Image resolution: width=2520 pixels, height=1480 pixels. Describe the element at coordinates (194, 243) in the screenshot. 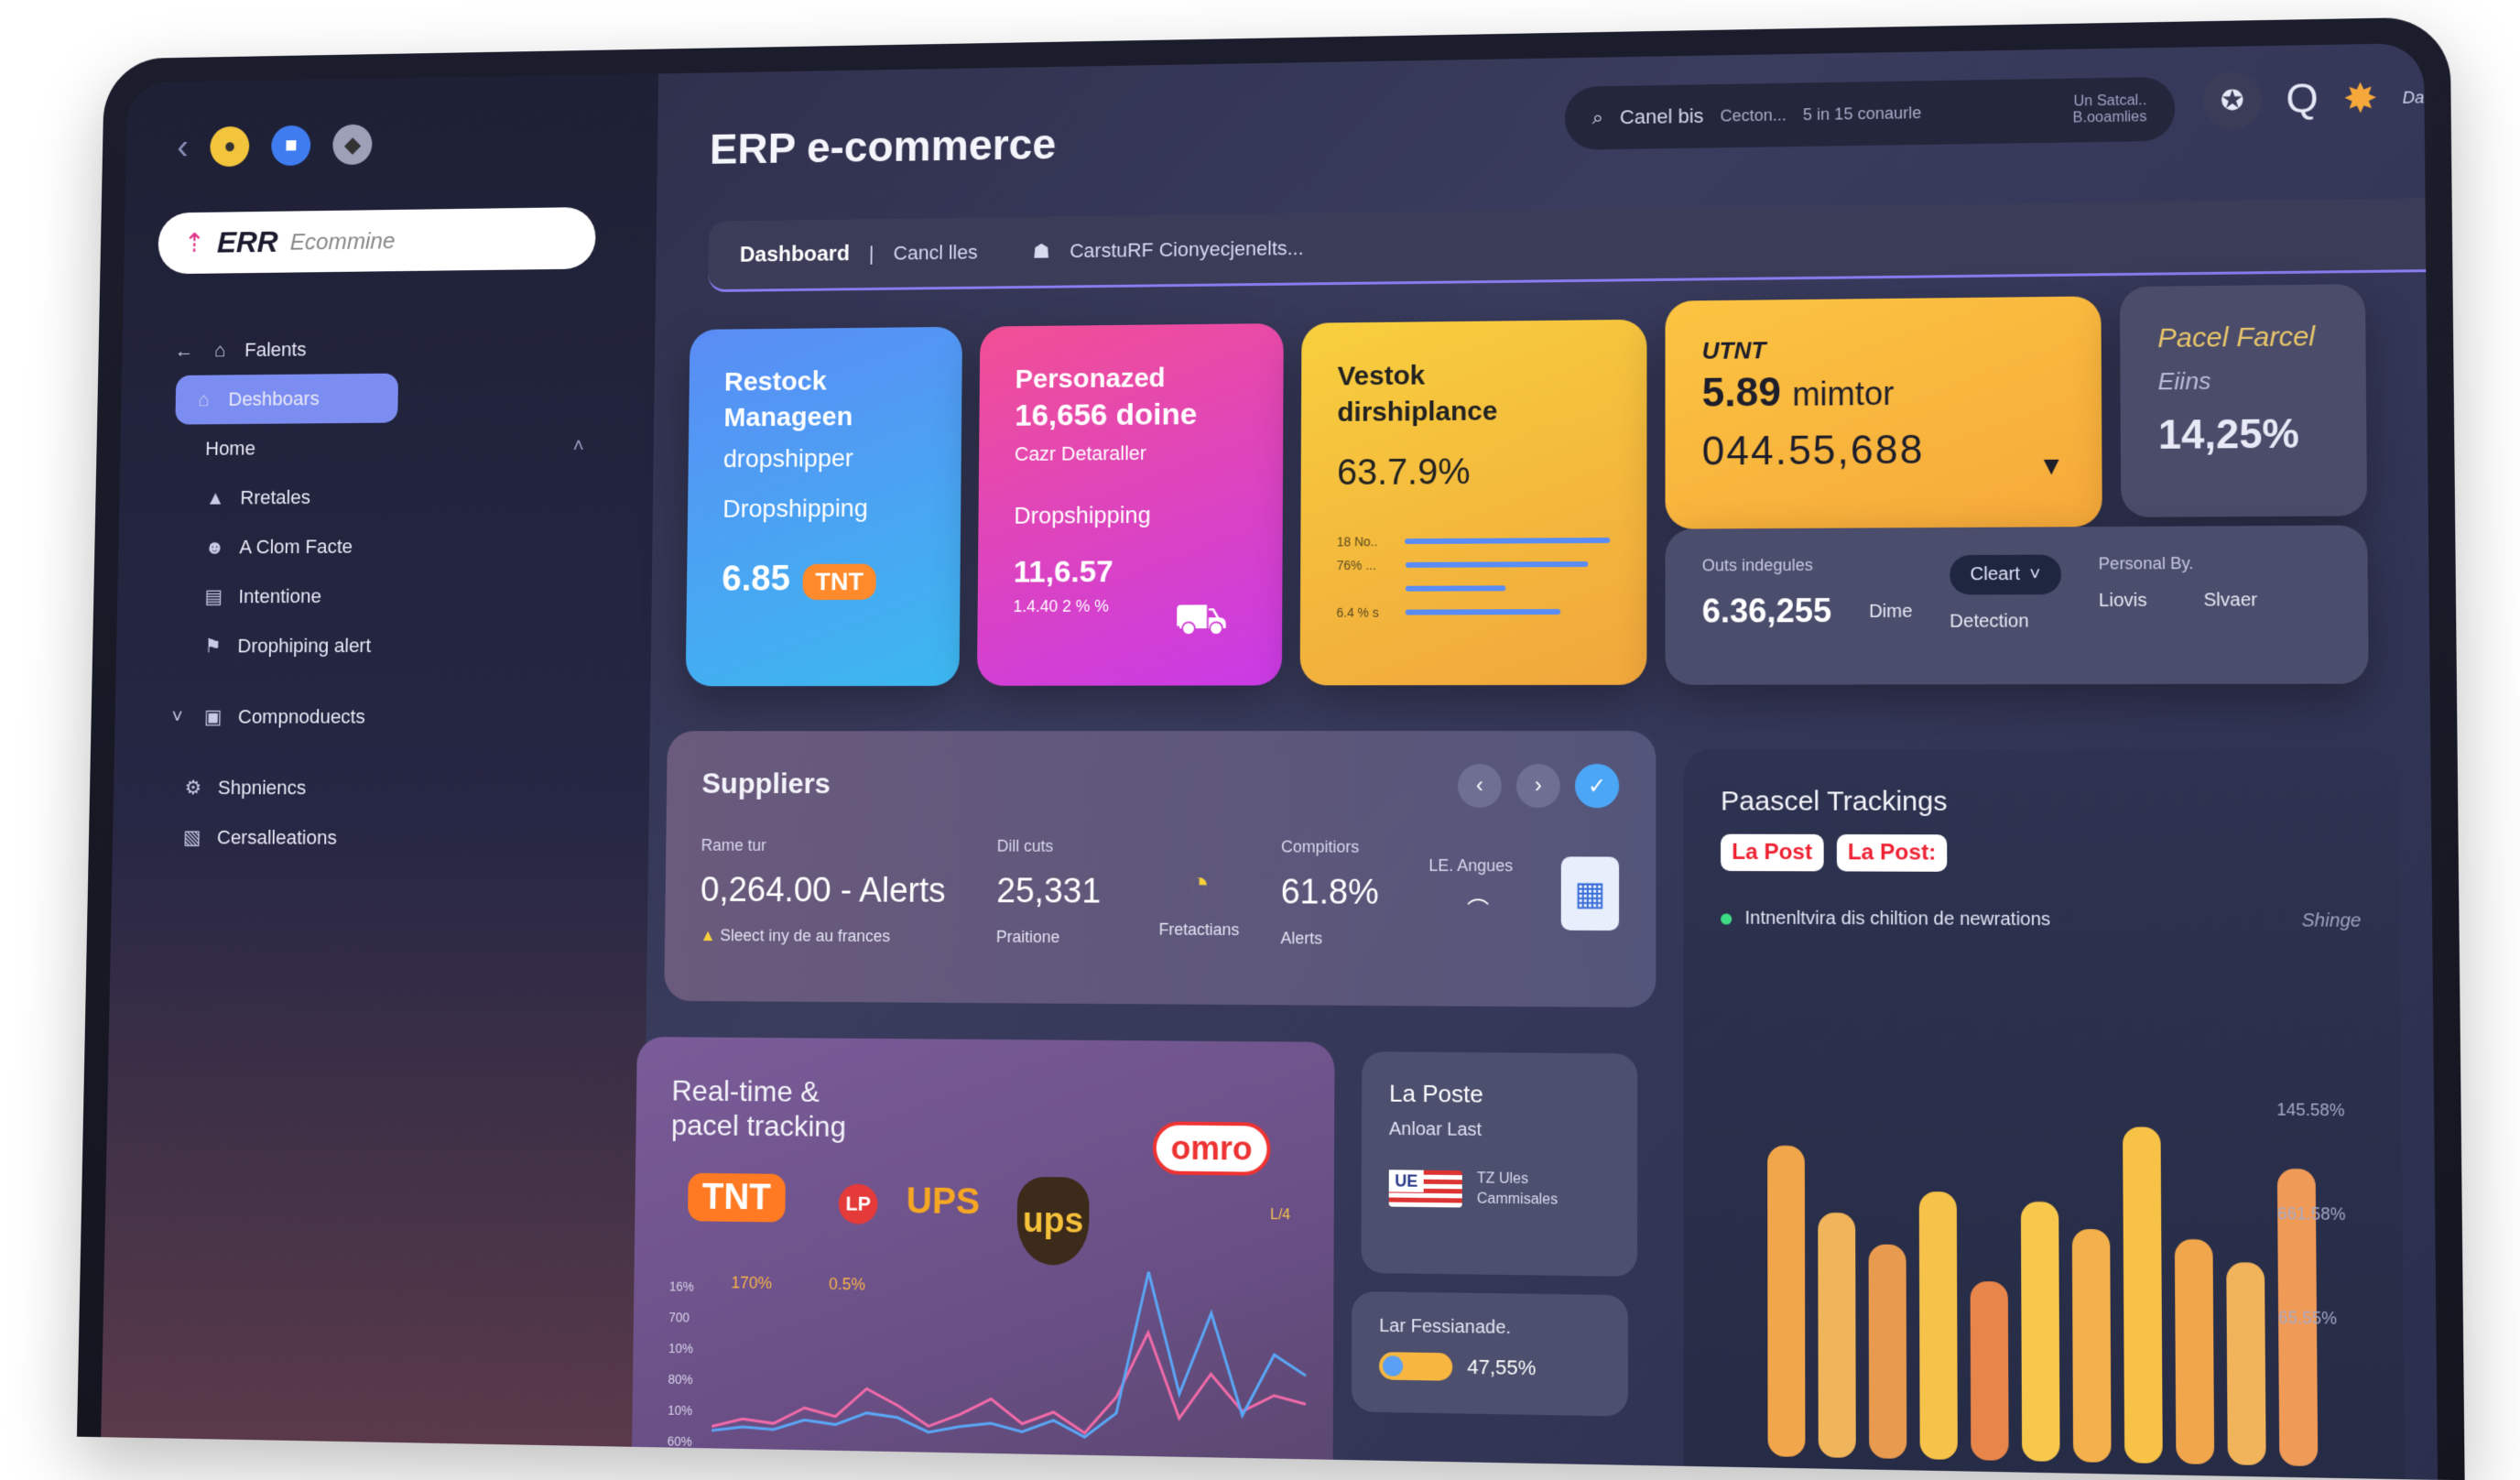

I see `brand-mark-icon: ⇡` at that location.